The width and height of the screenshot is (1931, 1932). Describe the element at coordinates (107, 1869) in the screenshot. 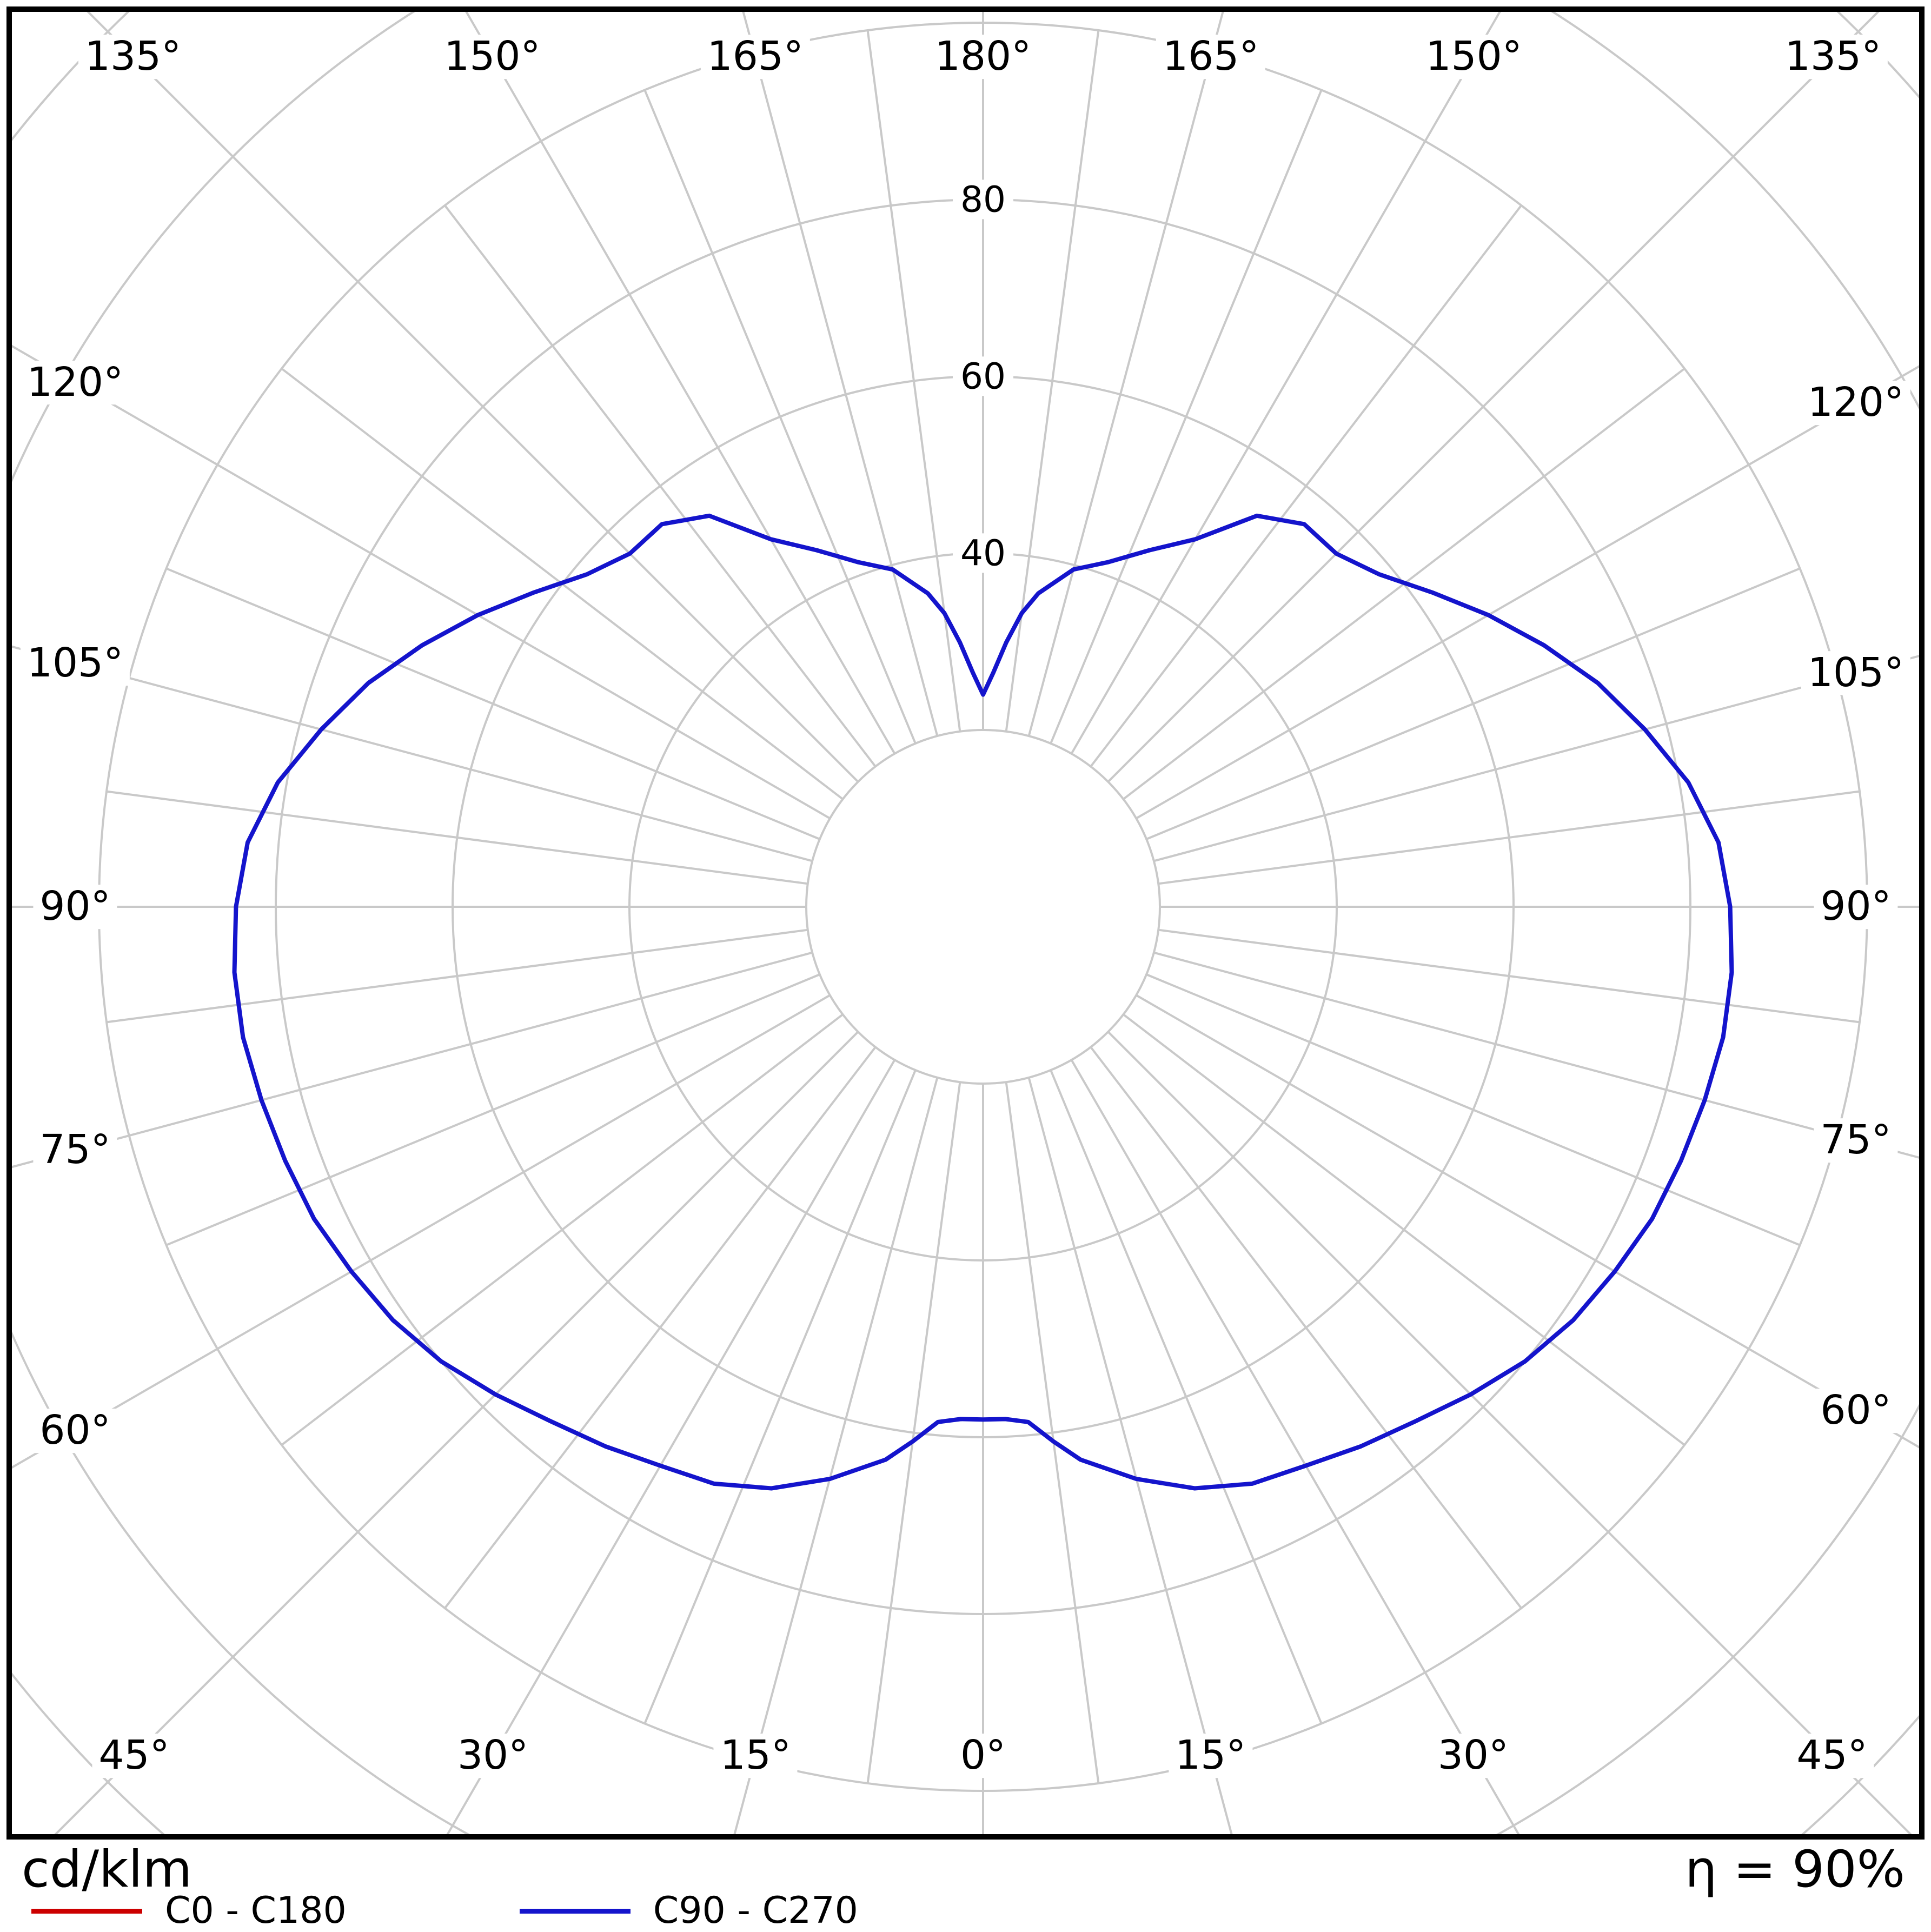

I see `units-label: cd/klm` at that location.